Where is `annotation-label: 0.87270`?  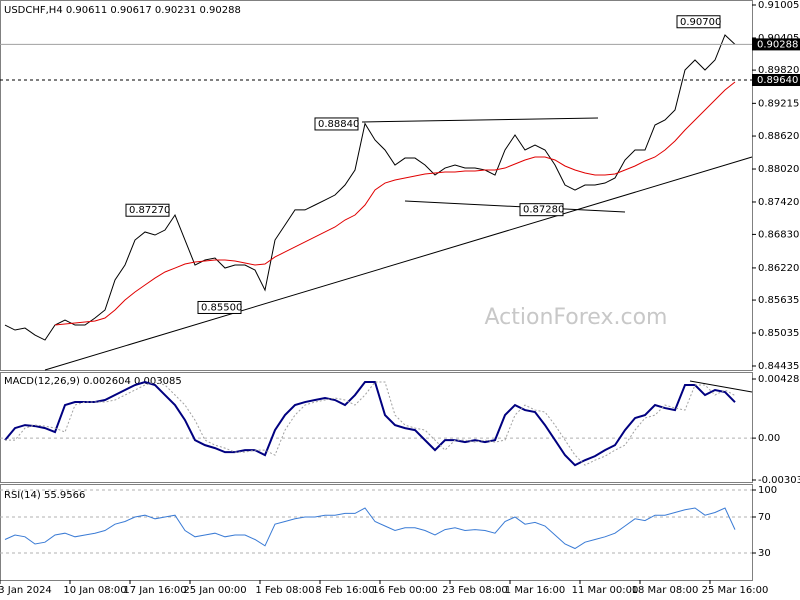 annotation-label: 0.87270 is located at coordinates (149, 210).